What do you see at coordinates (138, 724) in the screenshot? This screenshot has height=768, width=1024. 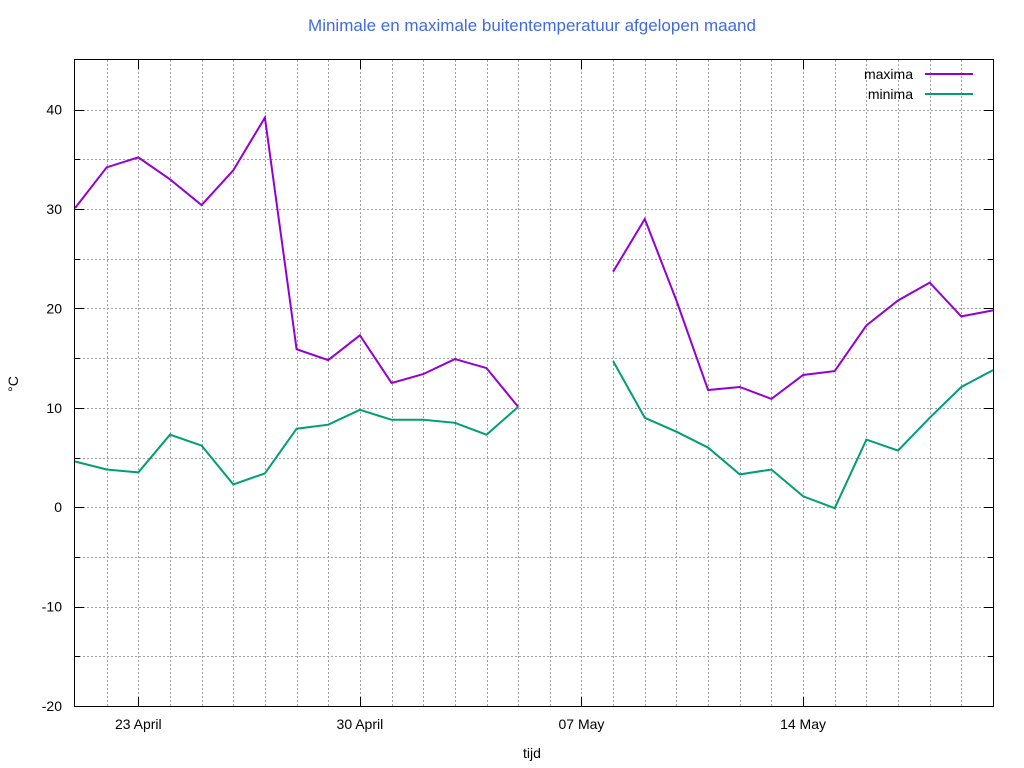 I see `x-tick-label: 23 April` at bounding box center [138, 724].